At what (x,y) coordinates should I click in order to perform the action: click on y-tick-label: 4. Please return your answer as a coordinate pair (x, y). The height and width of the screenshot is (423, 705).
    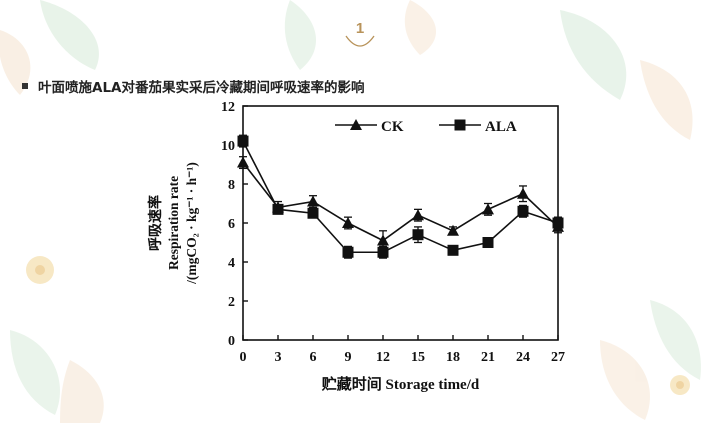
    Looking at the image, I should click on (231, 263).